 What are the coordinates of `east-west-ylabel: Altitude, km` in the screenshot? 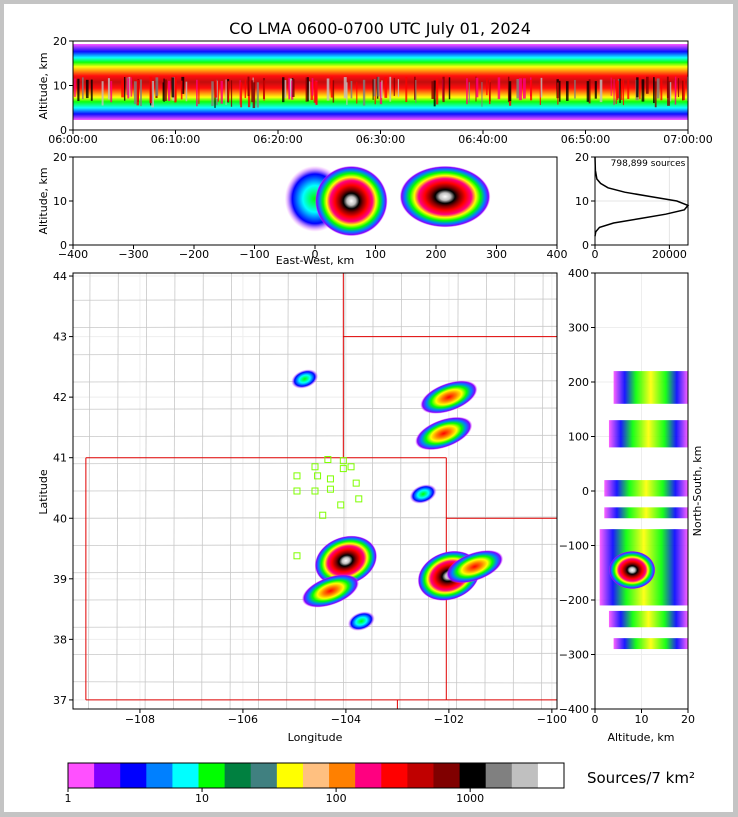 It's located at (43, 200).